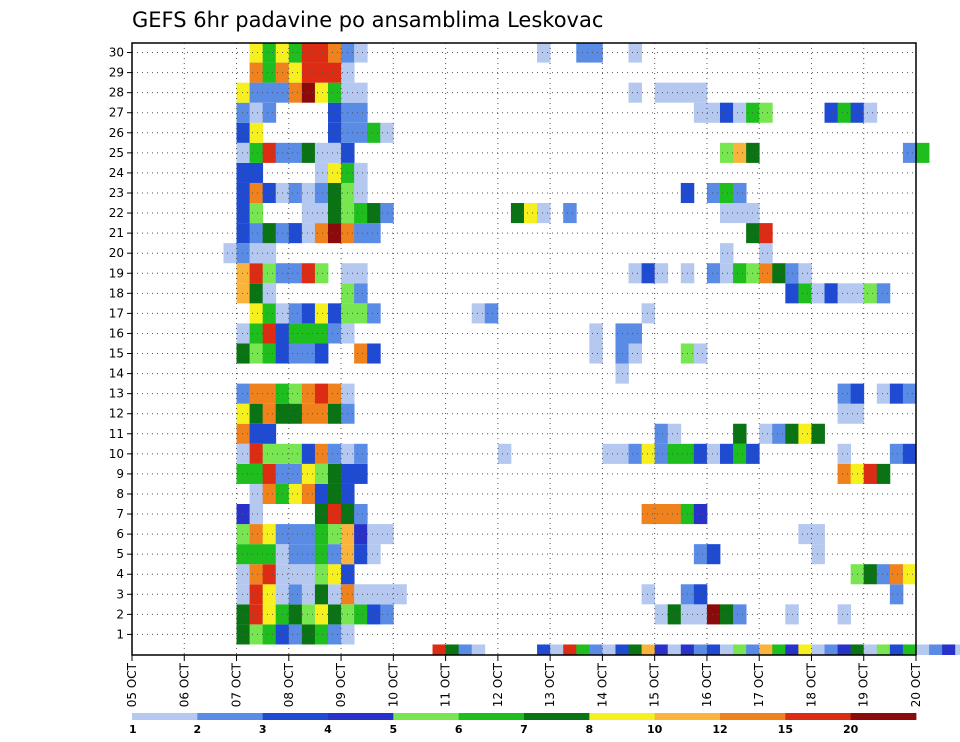 This screenshot has height=742, width=960. What do you see at coordinates (116, 454) in the screenshot?
I see `y-tick-label: 10` at bounding box center [116, 454].